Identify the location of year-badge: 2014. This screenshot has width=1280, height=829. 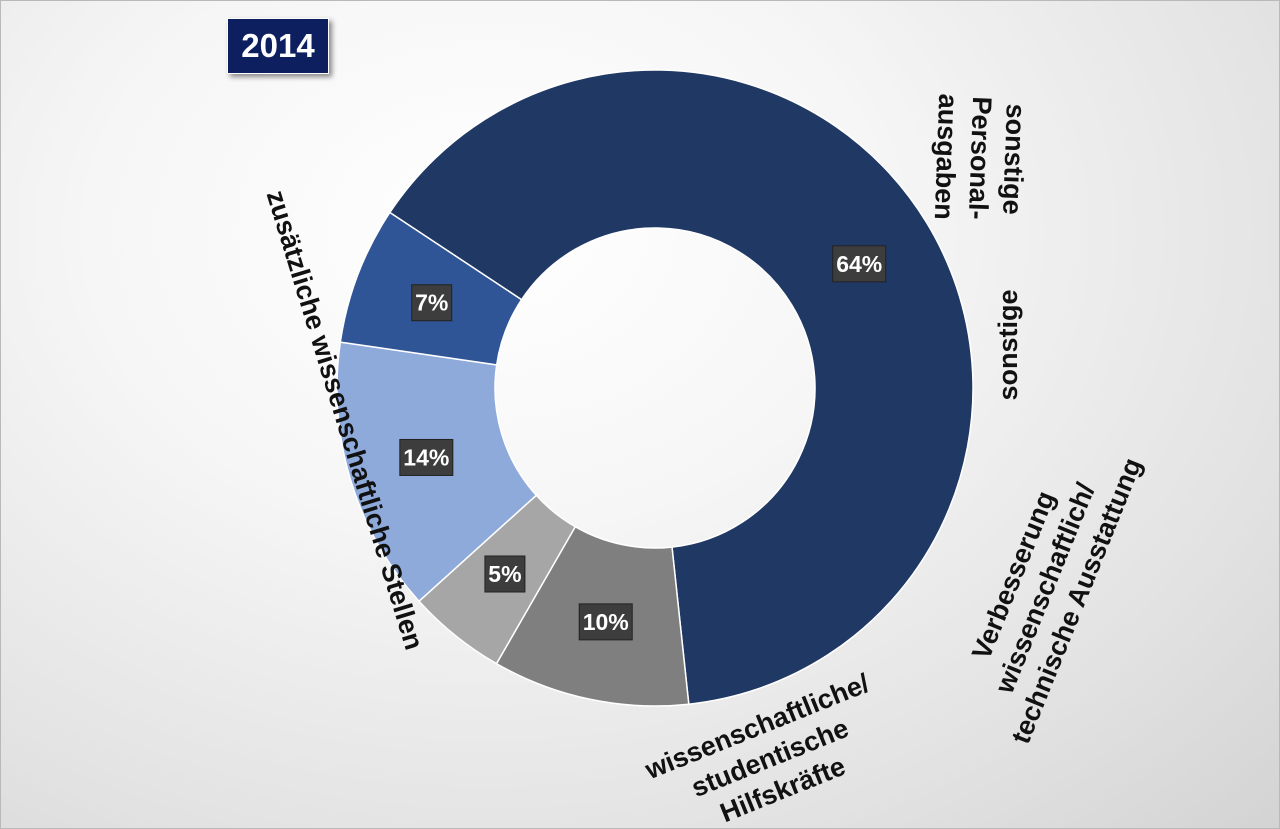
(278, 46).